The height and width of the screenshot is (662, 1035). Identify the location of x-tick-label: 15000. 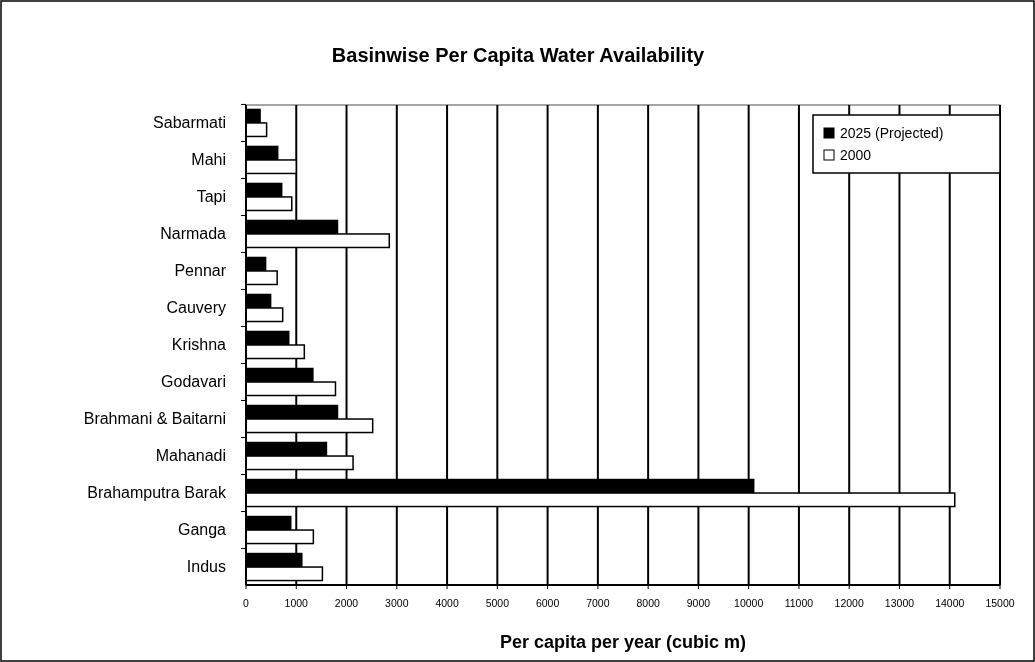
(1000, 603).